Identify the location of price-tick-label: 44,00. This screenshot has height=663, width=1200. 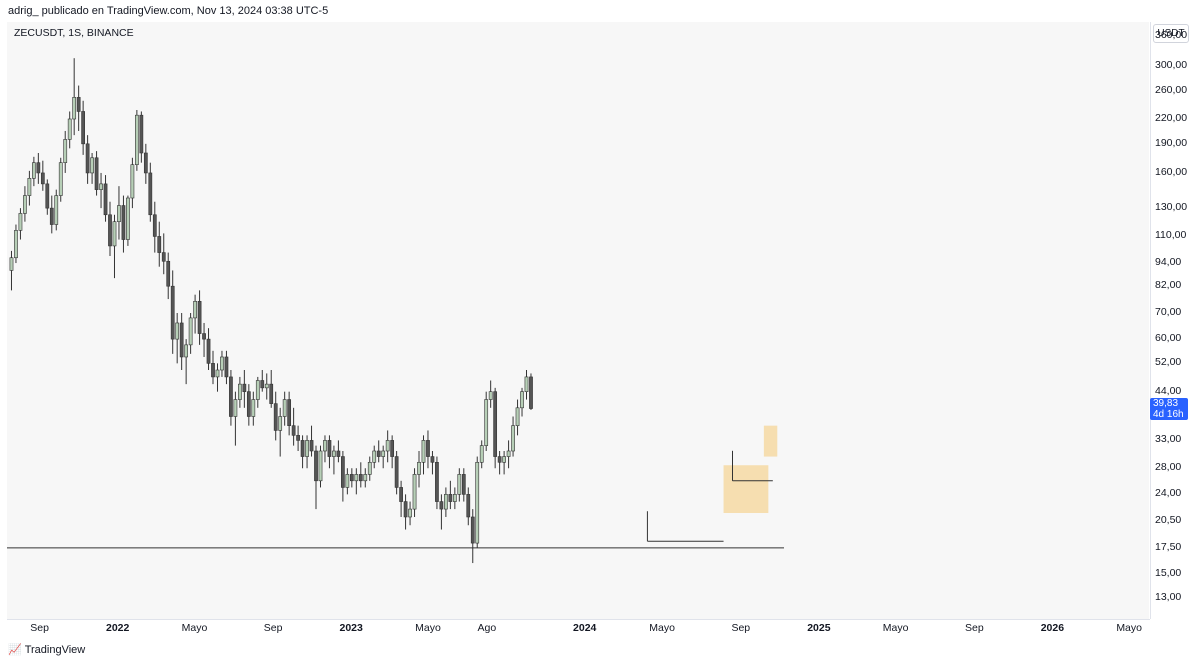
(1168, 390).